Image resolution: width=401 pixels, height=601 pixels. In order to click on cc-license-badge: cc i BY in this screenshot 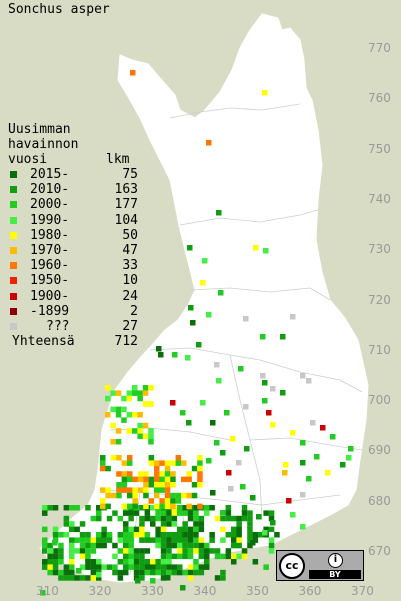, I will do `click(320, 565)`.